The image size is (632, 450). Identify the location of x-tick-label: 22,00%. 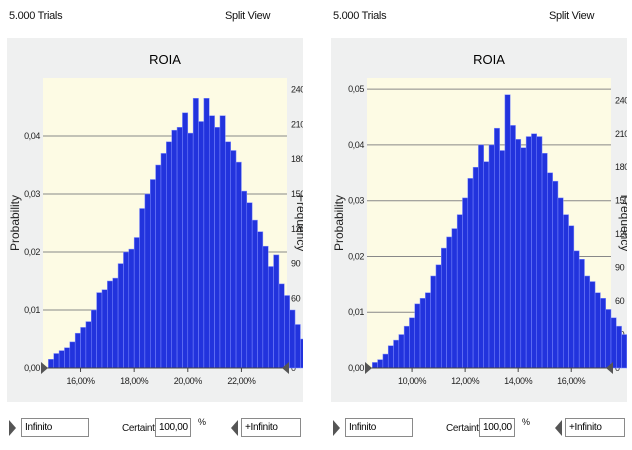
(241, 381).